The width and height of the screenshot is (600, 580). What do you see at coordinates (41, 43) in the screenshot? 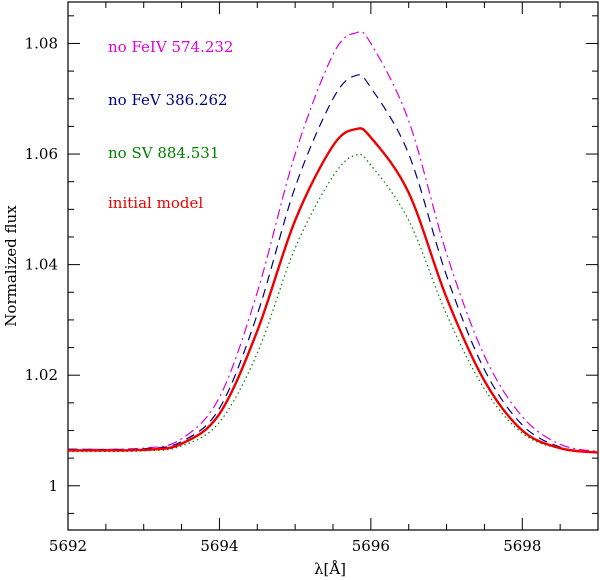
I see `y-tick-label: 1.08` at bounding box center [41, 43].